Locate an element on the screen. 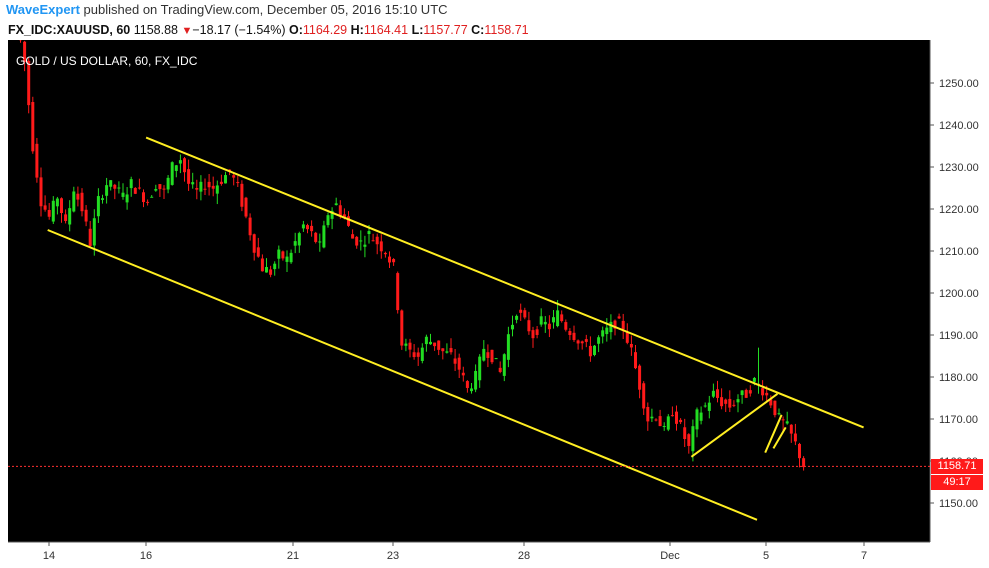  time-axis is located at coordinates (494, 555).